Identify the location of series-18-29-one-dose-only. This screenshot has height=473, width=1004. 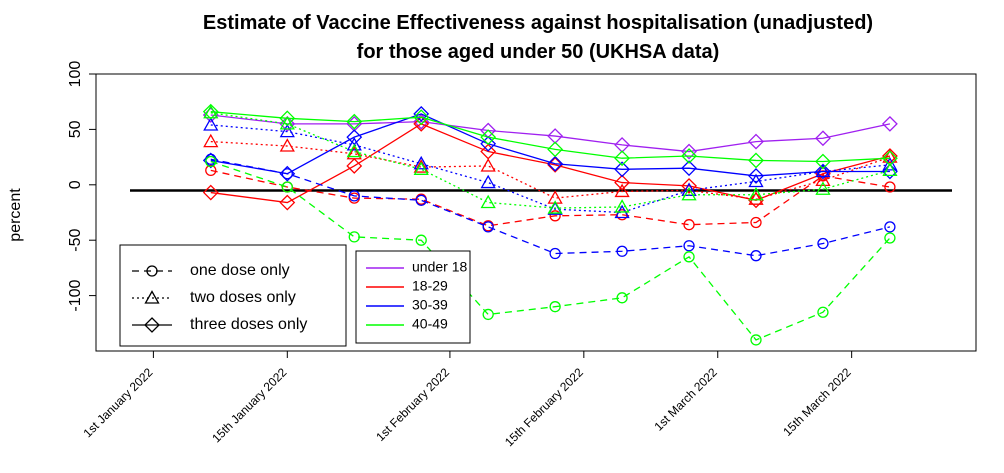
(550, 198).